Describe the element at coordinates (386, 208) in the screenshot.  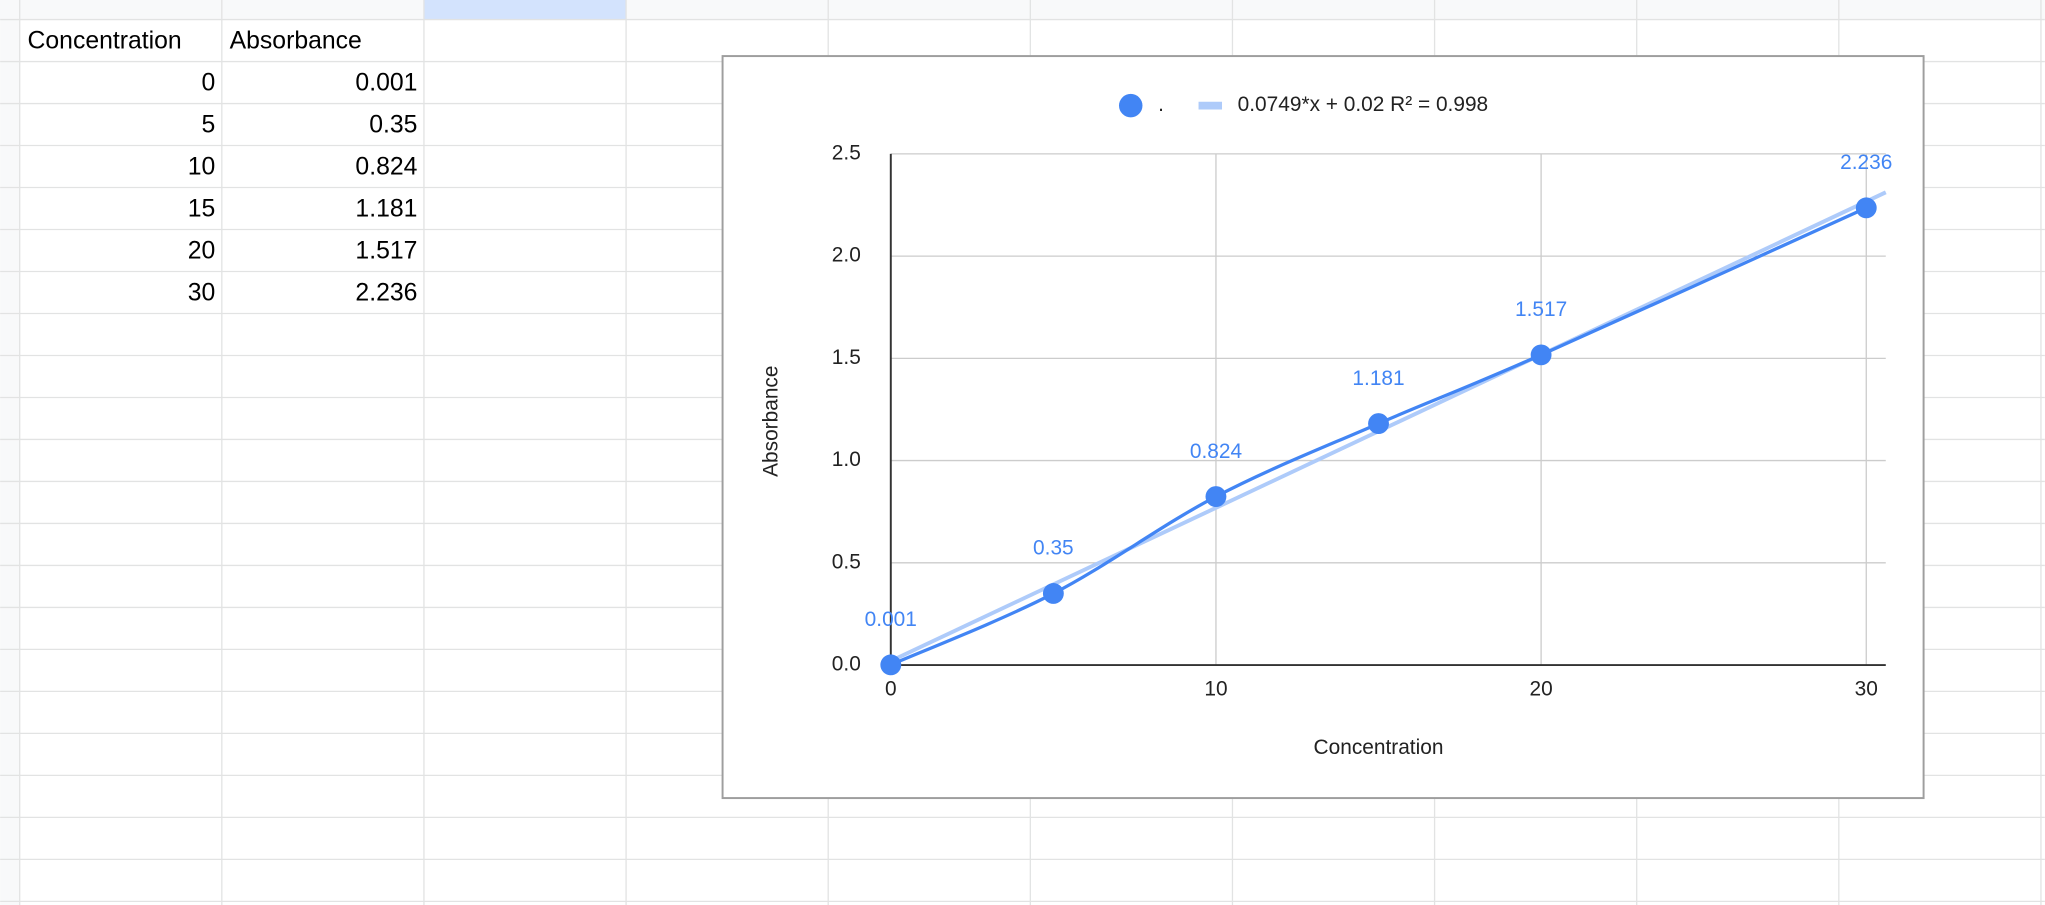
I see `number-cell: 1.181` at that location.